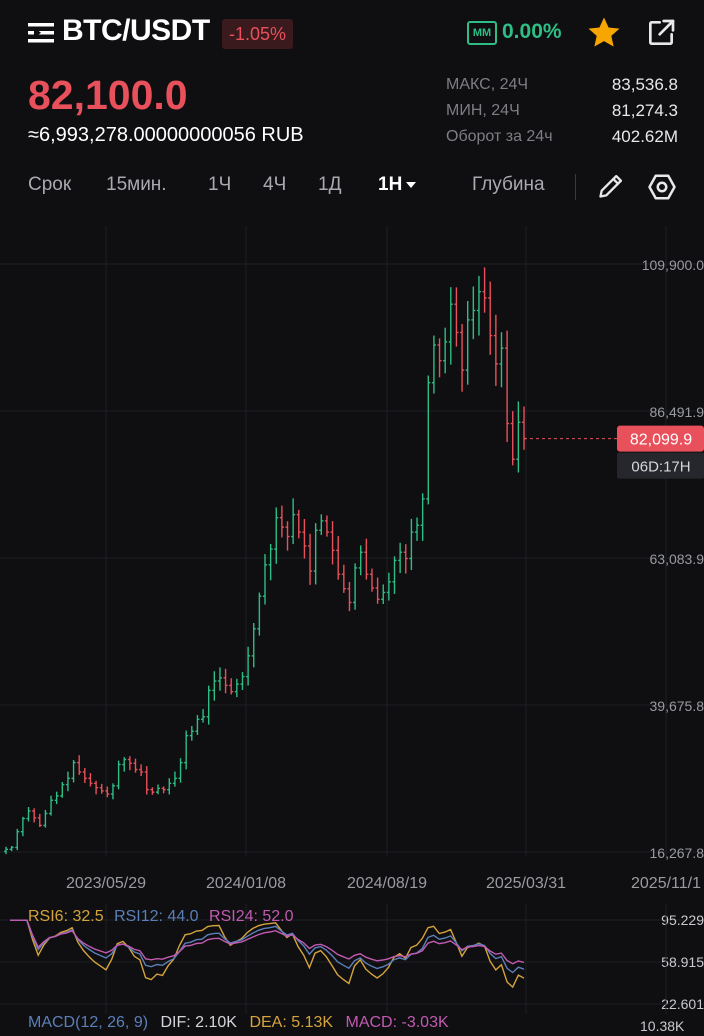  I want to click on pair-title: BTC/USDT, so click(136, 30).